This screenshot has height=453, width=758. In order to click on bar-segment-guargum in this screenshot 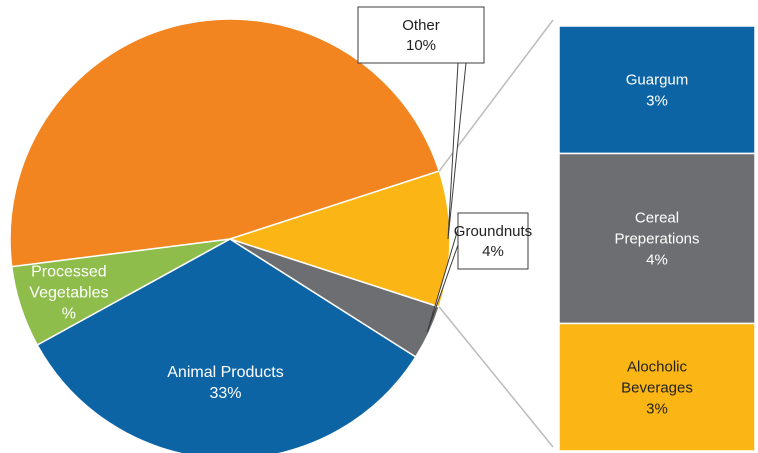, I will do `click(657, 90)`.